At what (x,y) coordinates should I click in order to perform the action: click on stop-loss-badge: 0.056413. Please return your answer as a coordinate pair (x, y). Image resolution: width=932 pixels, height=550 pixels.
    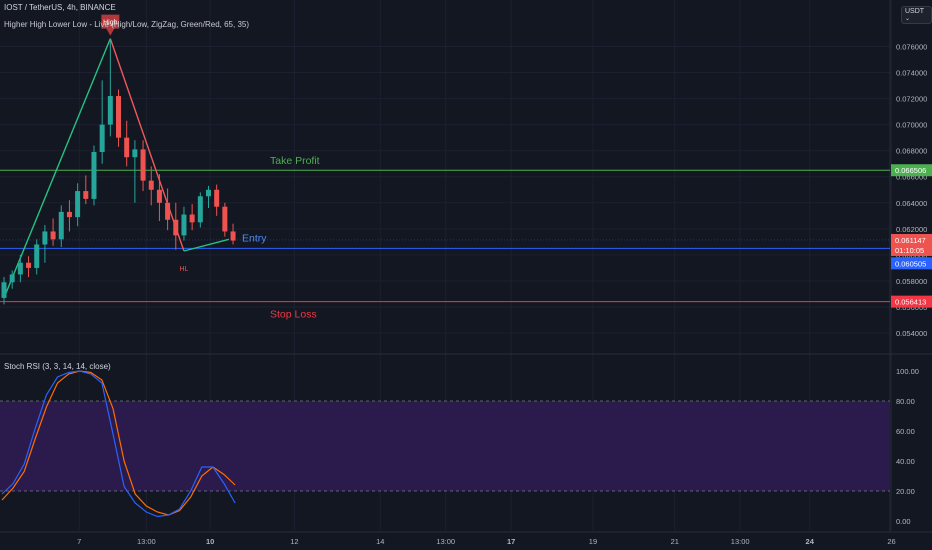
    Looking at the image, I should click on (910, 302).